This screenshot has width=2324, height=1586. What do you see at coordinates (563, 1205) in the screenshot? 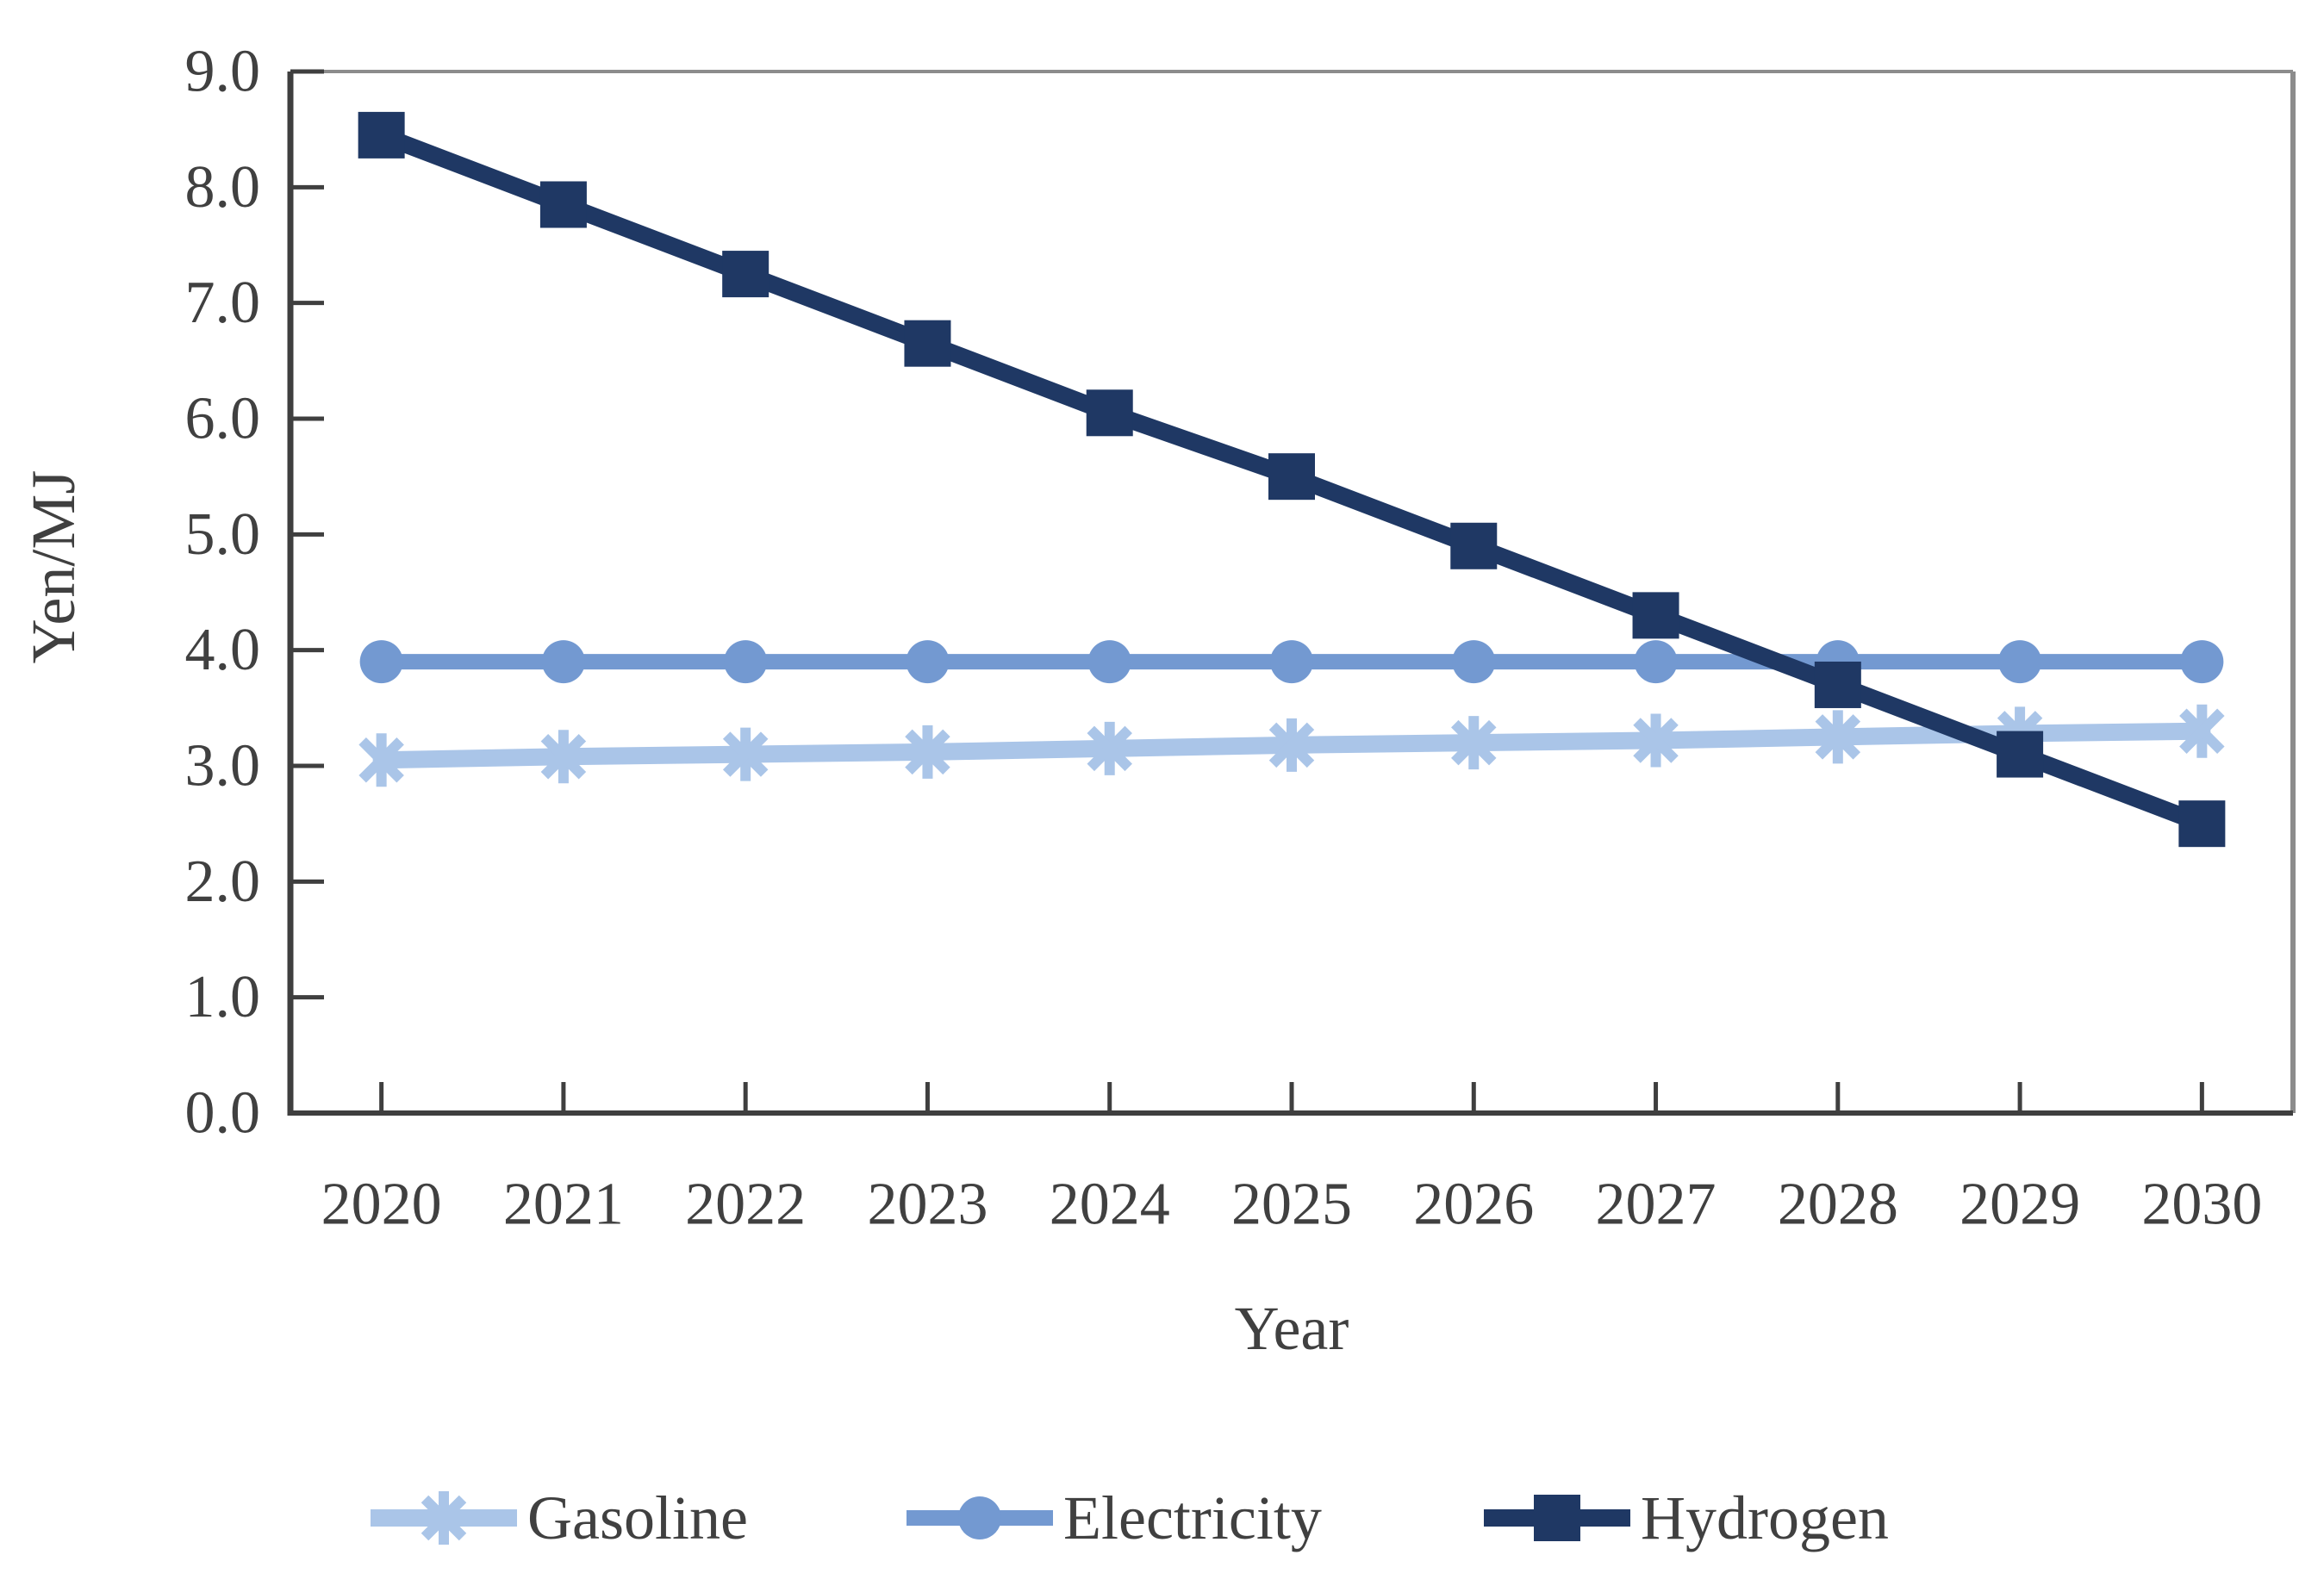
I see `x-axis-tick-label: 2021` at bounding box center [563, 1205].